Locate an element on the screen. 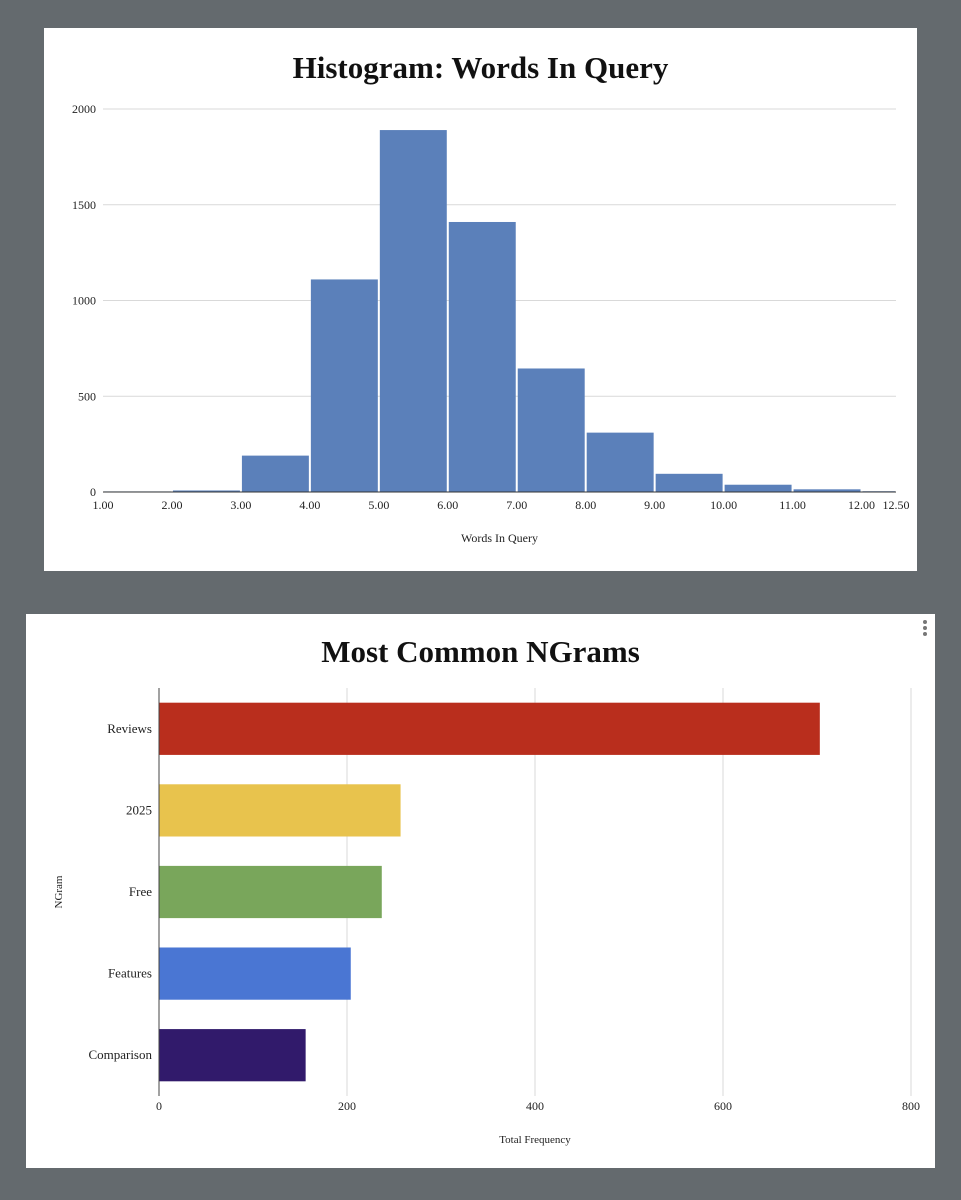 Image resolution: width=961 pixels, height=1200 pixels. ngram-title: Most Common NGrams is located at coordinates (480, 651).